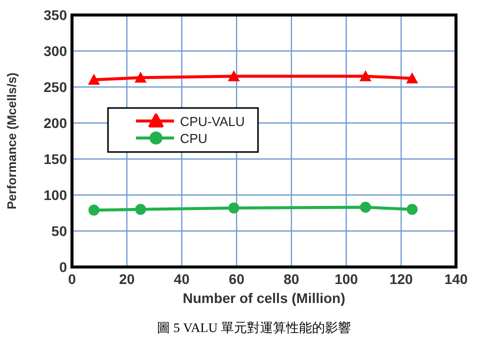 This screenshot has height=353, width=499. Describe the element at coordinates (456, 279) in the screenshot. I see `x-tick-label: 140` at that location.